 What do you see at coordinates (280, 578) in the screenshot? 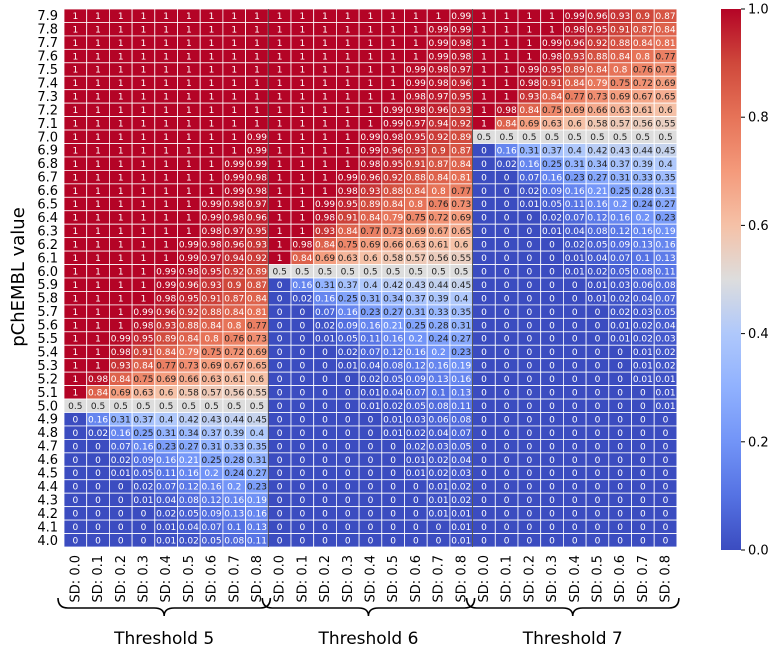
I see `x-tick-label: SD: 0.0` at bounding box center [280, 578].